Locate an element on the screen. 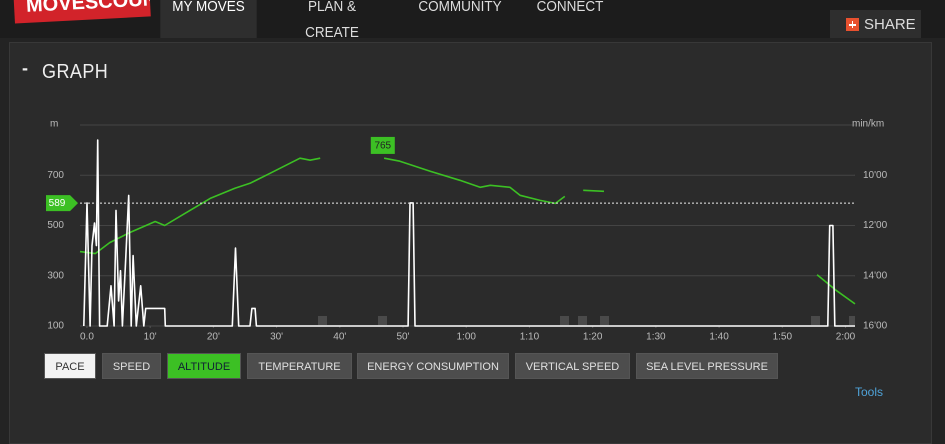 The height and width of the screenshot is (444, 945). y-tick-label: 300 is located at coordinates (55, 275).